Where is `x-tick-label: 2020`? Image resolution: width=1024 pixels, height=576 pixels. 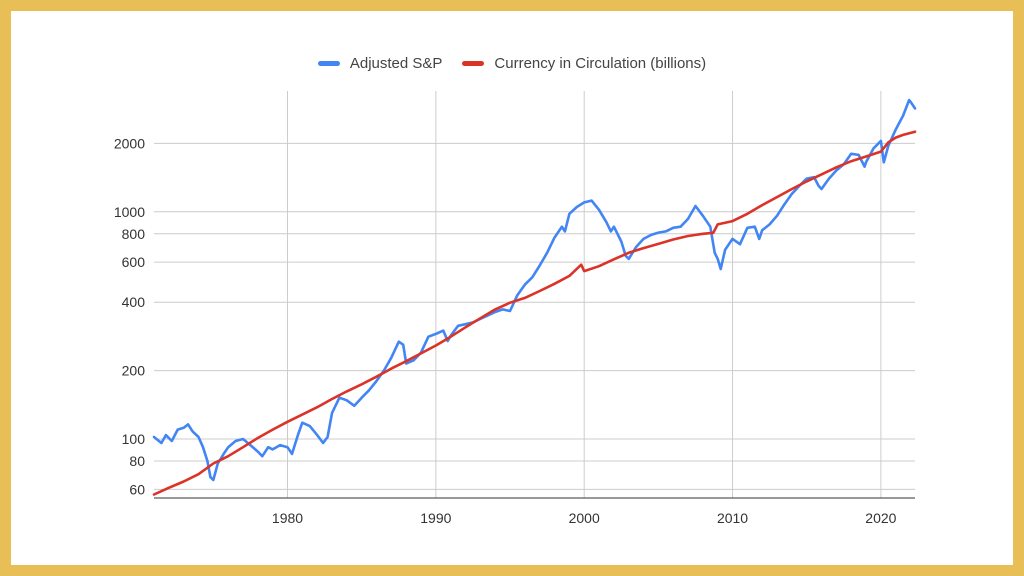 x-tick-label: 2020 is located at coordinates (880, 518).